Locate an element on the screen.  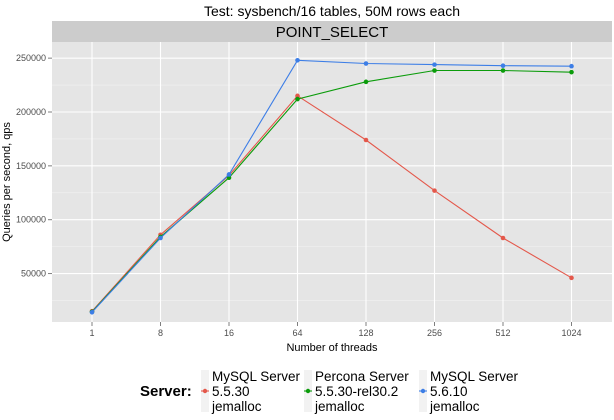
x-tick-label: 1024 is located at coordinates (571, 333).